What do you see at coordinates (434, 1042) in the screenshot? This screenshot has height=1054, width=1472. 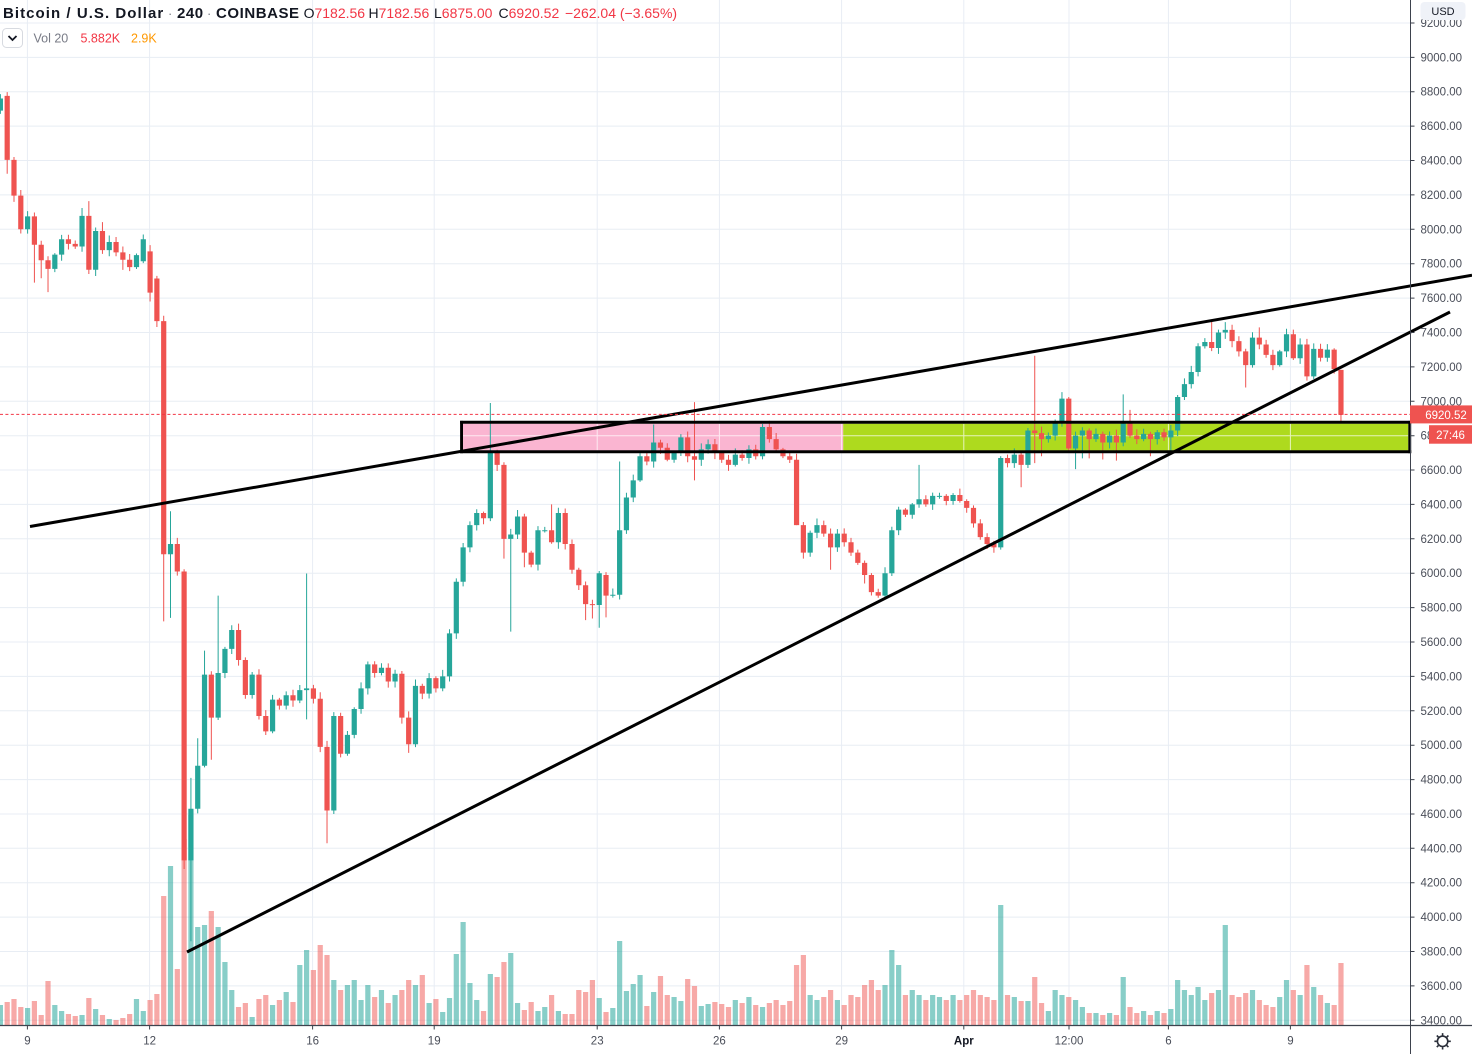 I see `svg-text: 19` at bounding box center [434, 1042].